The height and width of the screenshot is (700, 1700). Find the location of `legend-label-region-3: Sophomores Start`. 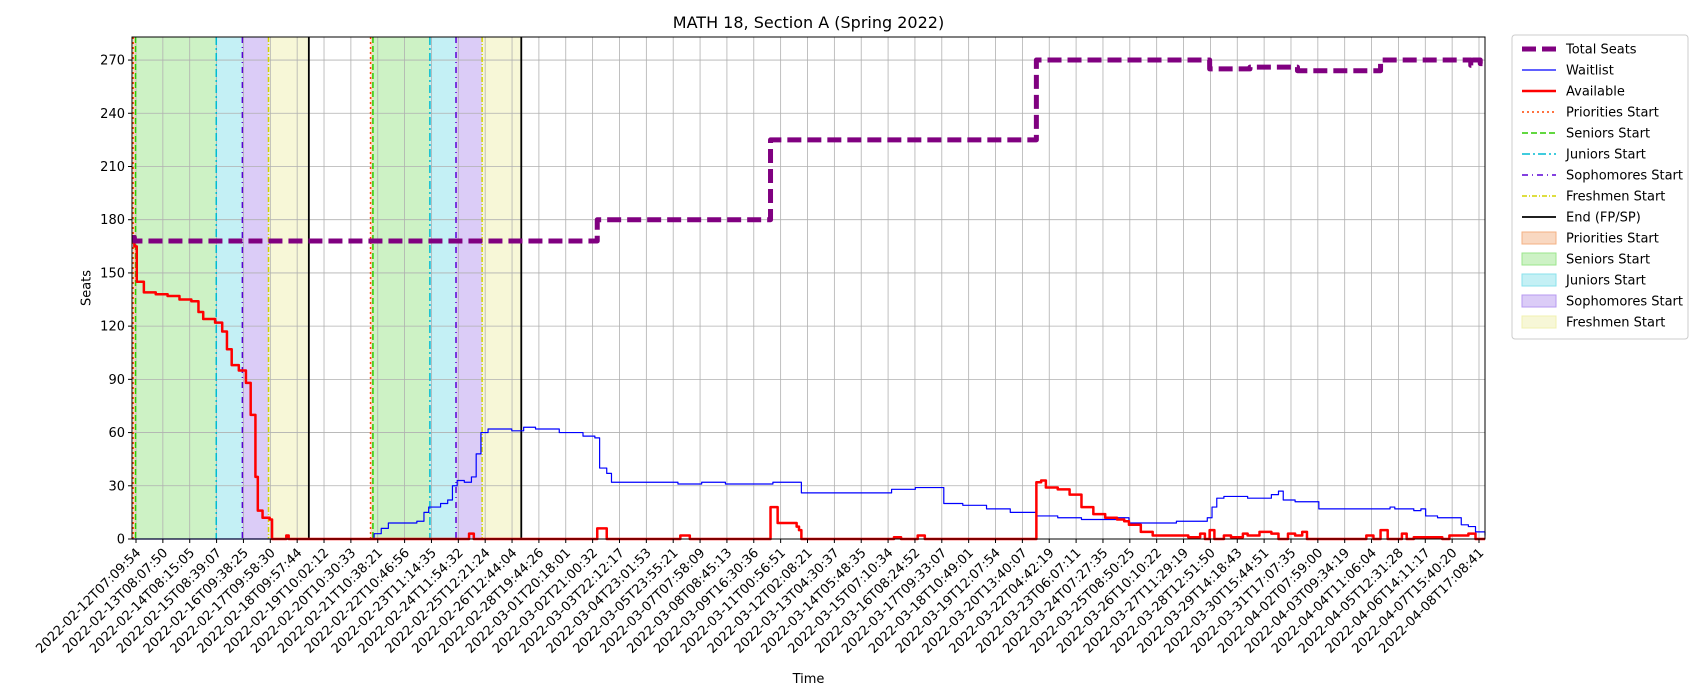

legend-label-region-3: Sophomores Start is located at coordinates (1624, 302).